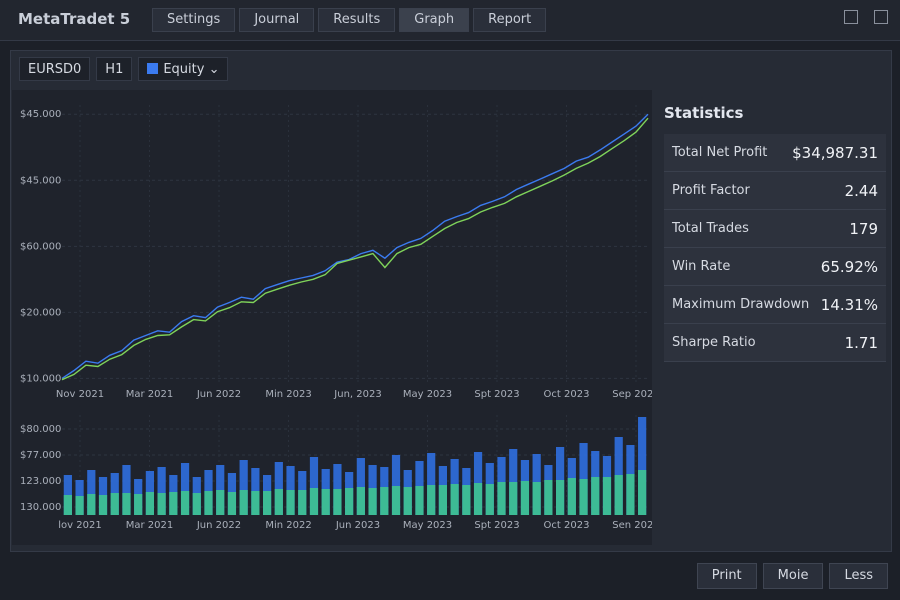  I want to click on x-tick-label: Nov 2021, so click(80, 394).